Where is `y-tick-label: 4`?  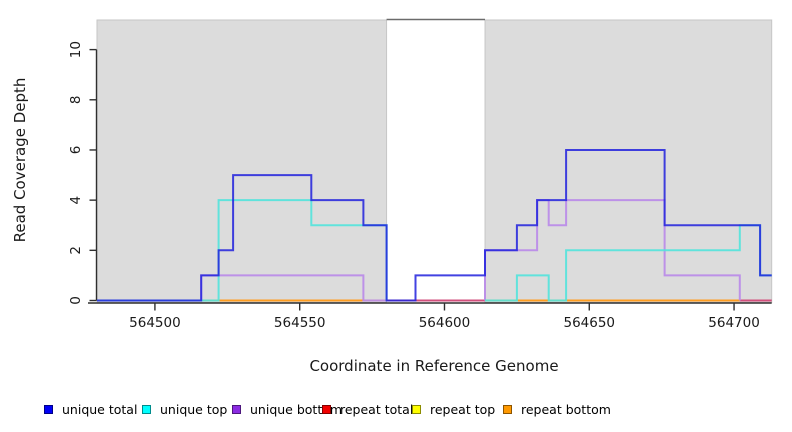 y-tick-label: 4 is located at coordinates (76, 200).